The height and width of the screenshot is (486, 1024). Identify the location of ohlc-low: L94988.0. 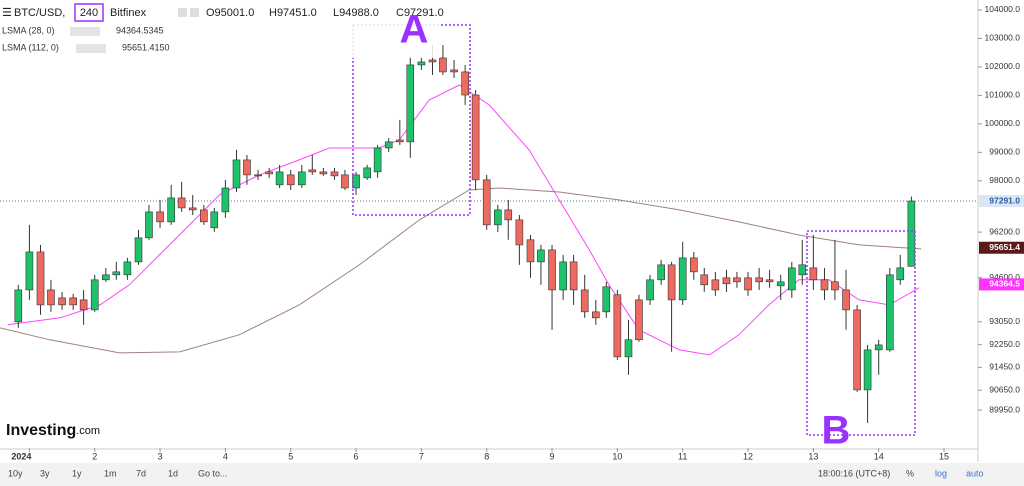
(356, 13).